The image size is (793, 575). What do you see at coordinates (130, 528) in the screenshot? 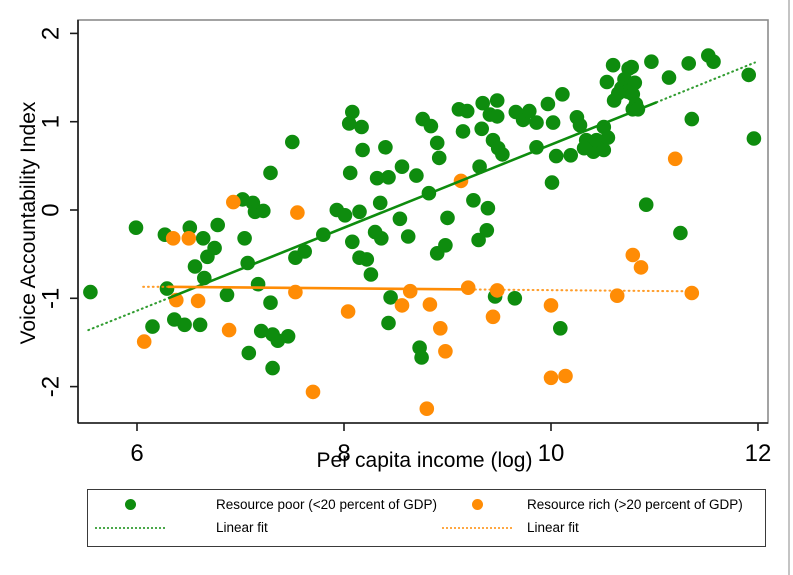
I see `linear-fit-poor-sample-icon` at bounding box center [130, 528].